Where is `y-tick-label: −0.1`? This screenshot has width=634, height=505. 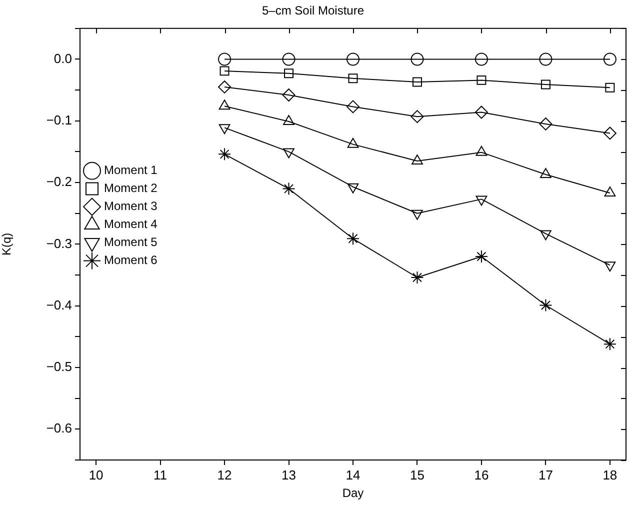
y-tick-label: −0.1 is located at coordinates (59, 120).